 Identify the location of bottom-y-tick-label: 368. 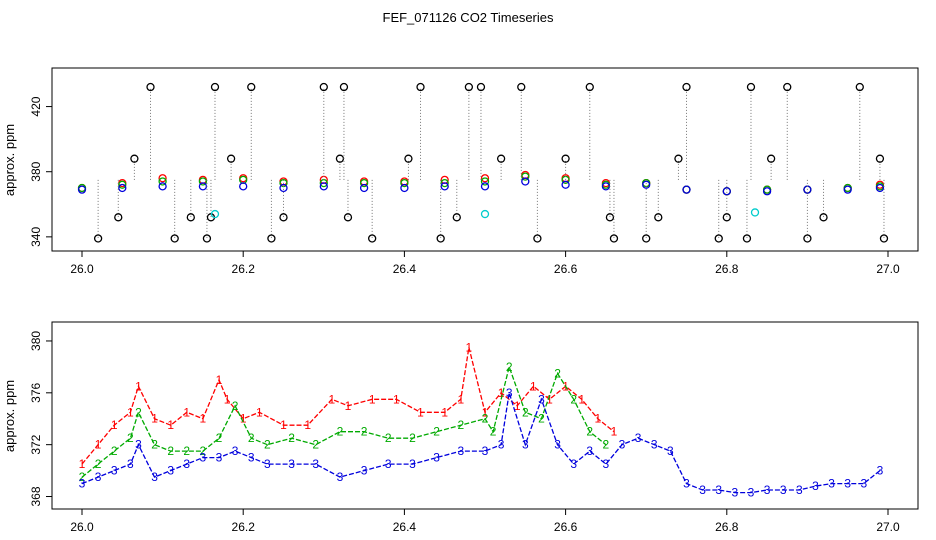
(36, 496).